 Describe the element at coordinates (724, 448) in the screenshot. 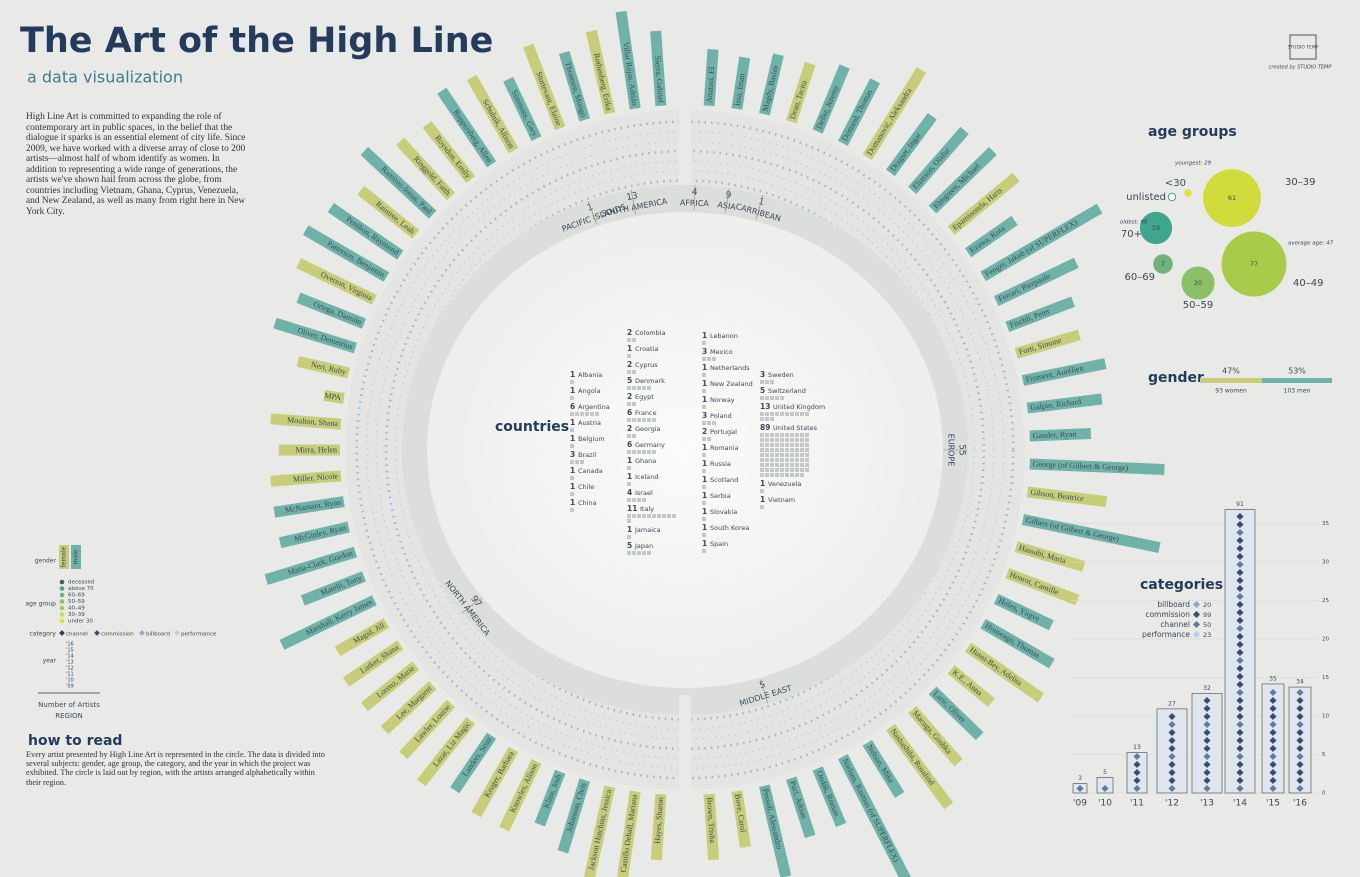

I see `country-name: Romania` at that location.